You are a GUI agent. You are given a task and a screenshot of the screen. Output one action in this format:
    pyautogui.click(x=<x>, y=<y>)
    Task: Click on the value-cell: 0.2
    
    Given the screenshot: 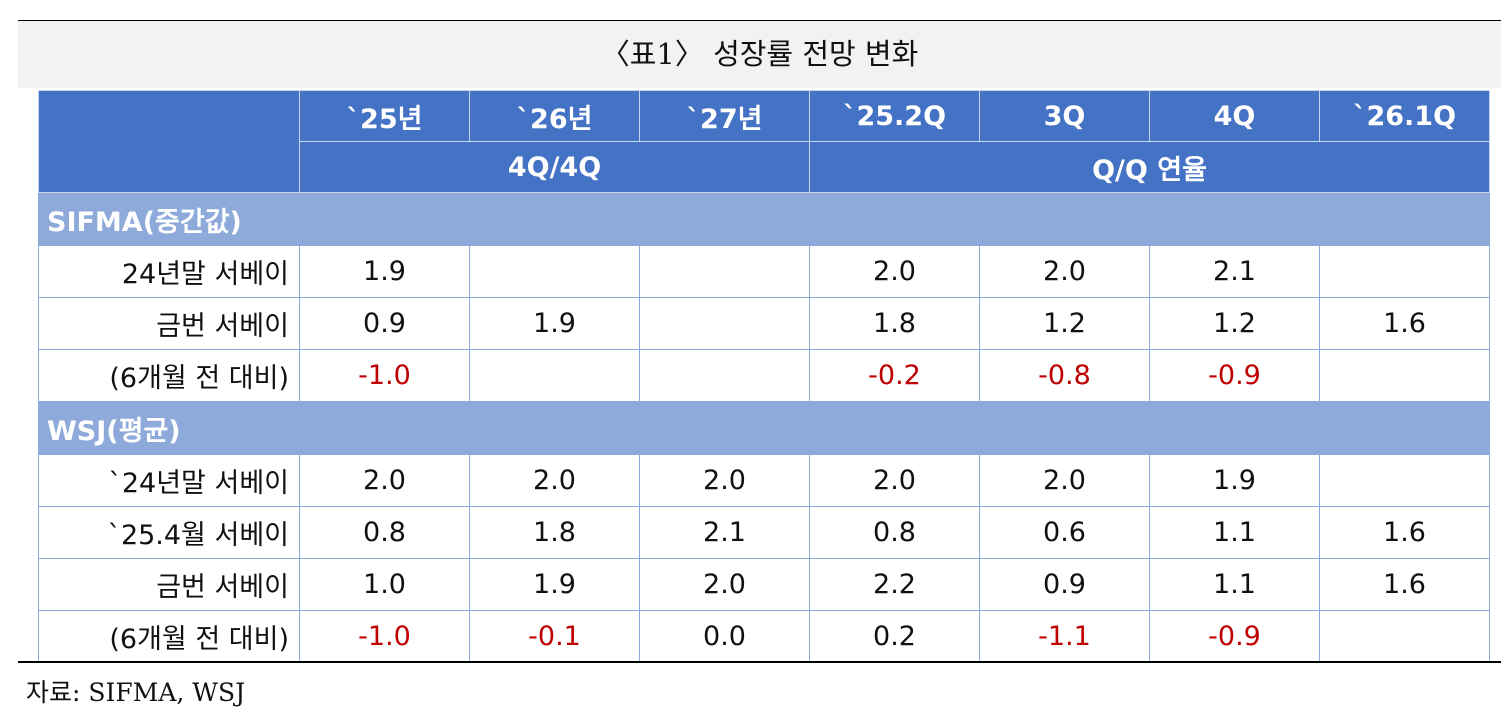 What is the action you would take?
    pyautogui.click(x=894, y=636)
    